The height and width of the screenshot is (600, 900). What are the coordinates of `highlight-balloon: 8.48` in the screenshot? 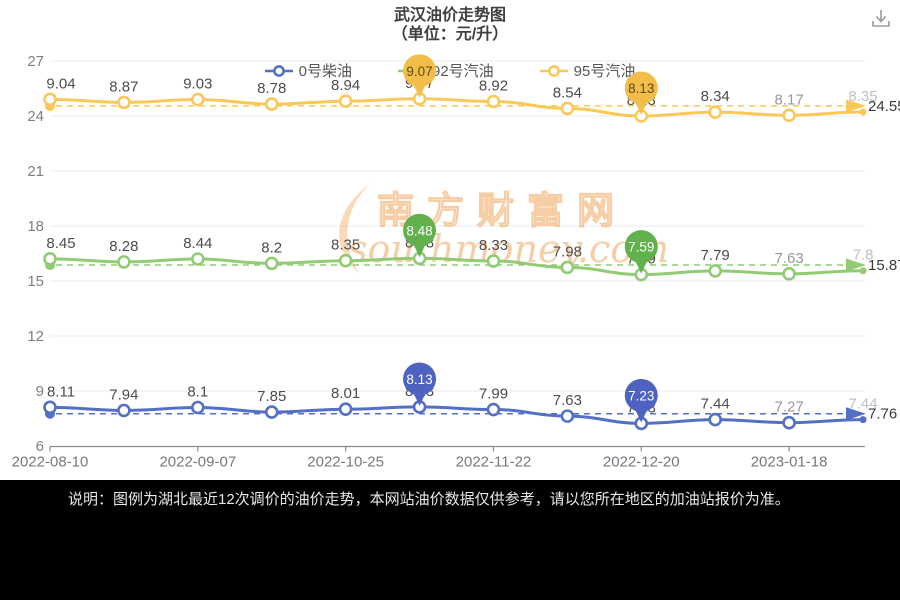 It's located at (420, 235).